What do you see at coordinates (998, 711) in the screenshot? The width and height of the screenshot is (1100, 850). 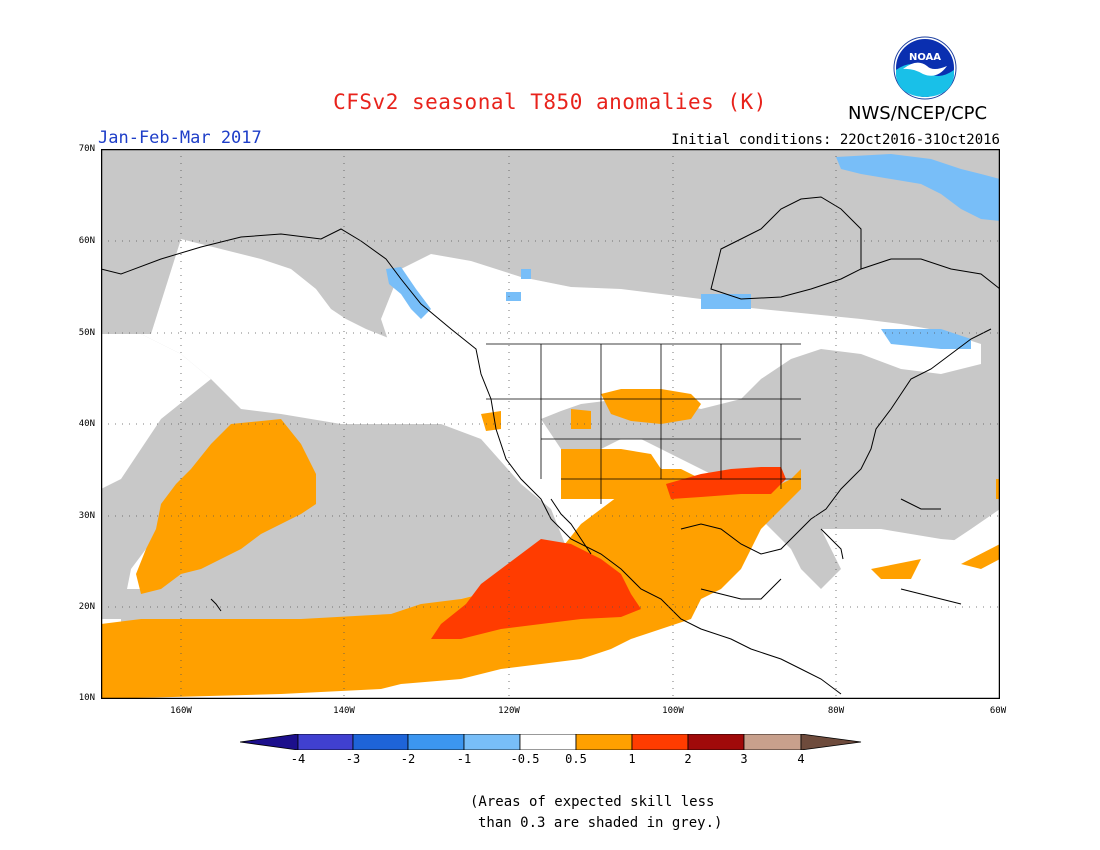 I see `lon-label-60w: 60W` at bounding box center [998, 711].